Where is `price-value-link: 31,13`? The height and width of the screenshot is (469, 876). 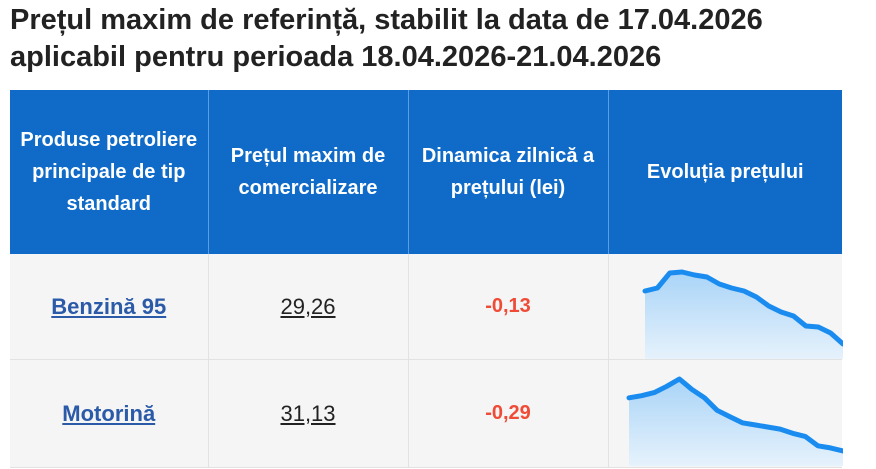 price-value-link: 31,13 is located at coordinates (308, 413).